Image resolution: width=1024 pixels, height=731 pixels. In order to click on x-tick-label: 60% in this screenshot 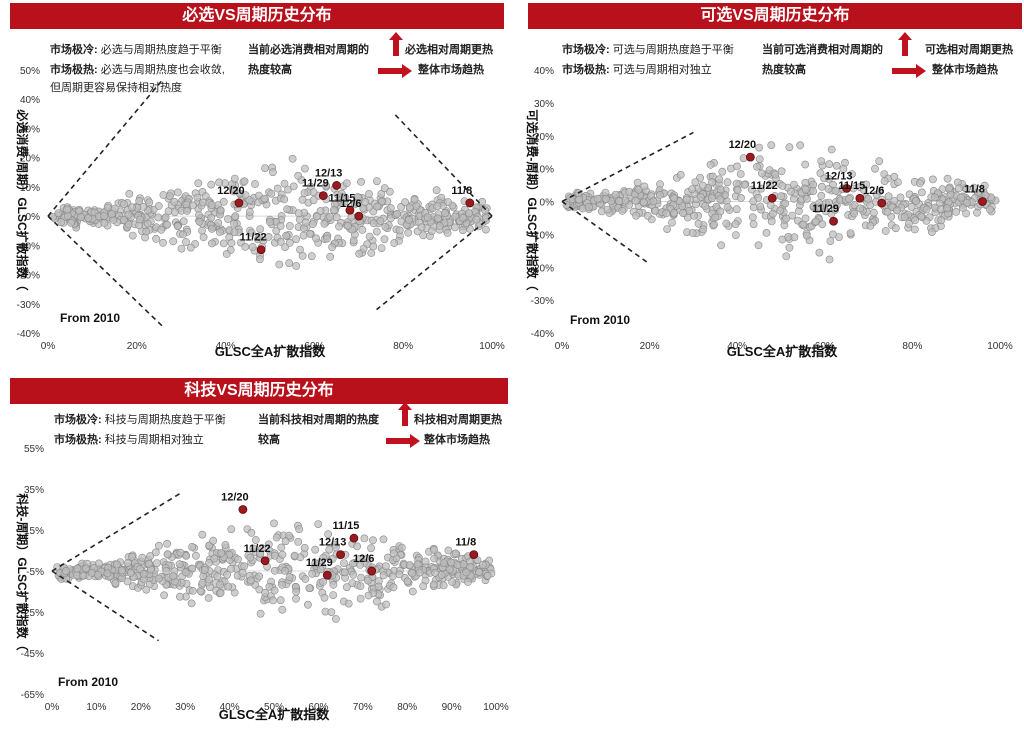, I will do `click(825, 346)`.